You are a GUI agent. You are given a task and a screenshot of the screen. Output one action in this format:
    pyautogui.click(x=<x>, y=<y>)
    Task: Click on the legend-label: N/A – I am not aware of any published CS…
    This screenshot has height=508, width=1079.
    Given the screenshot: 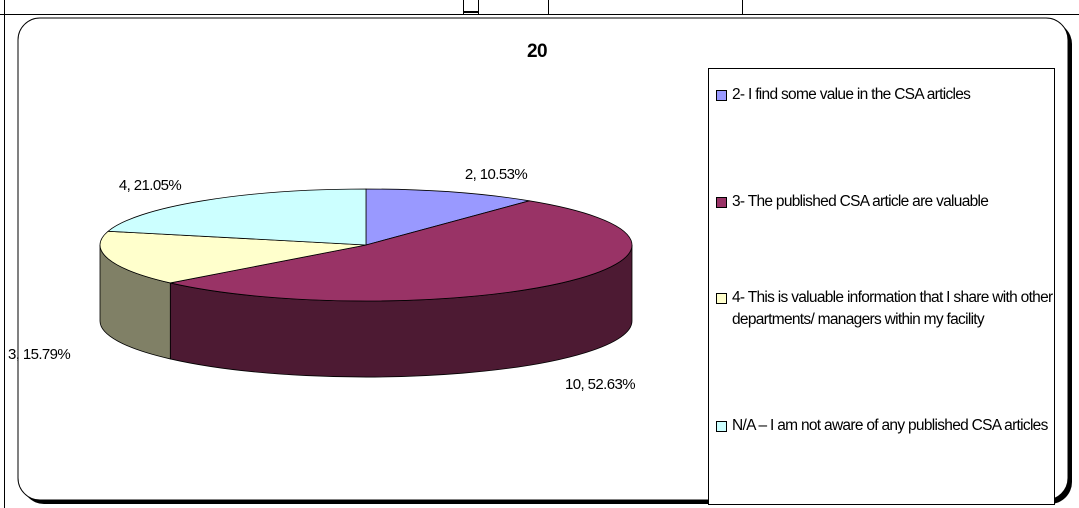 What is the action you would take?
    pyautogui.click(x=890, y=425)
    